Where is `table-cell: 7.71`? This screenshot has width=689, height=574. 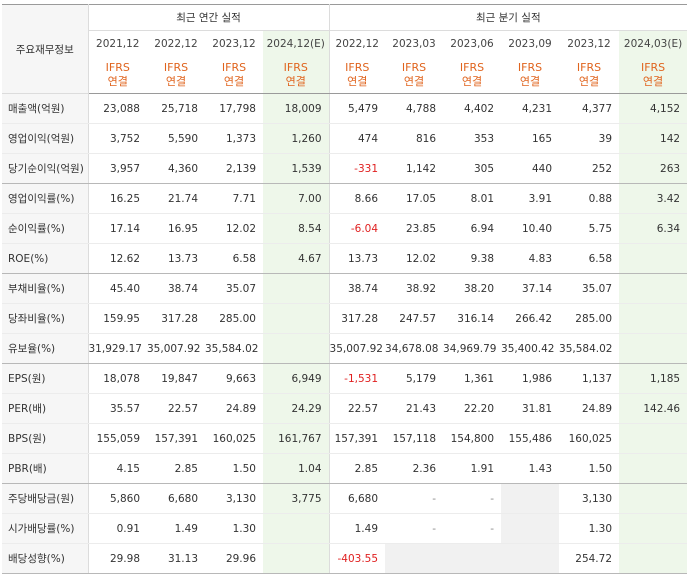 table-cell: 7.71 is located at coordinates (234, 198).